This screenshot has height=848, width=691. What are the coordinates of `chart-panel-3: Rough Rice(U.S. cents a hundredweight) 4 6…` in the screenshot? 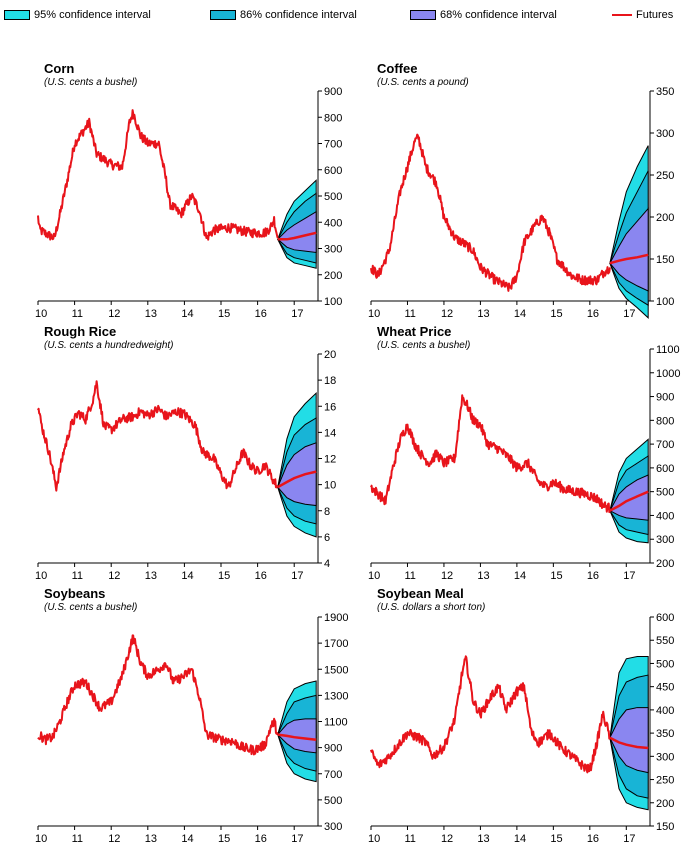 It's located at (185, 453).